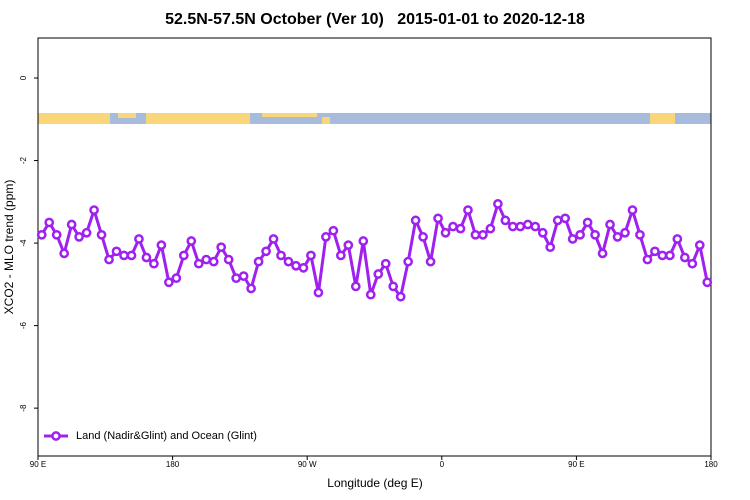 The width and height of the screenshot is (750, 500). Describe the element at coordinates (442, 464) in the screenshot. I see `x-tick-label: 0` at that location.